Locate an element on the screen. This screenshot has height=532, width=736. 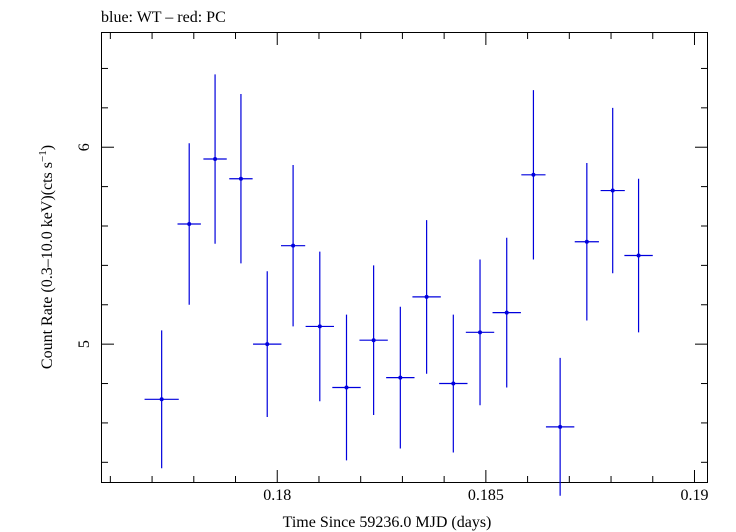
x-tick-label: 0.185 is located at coordinates (486, 495).